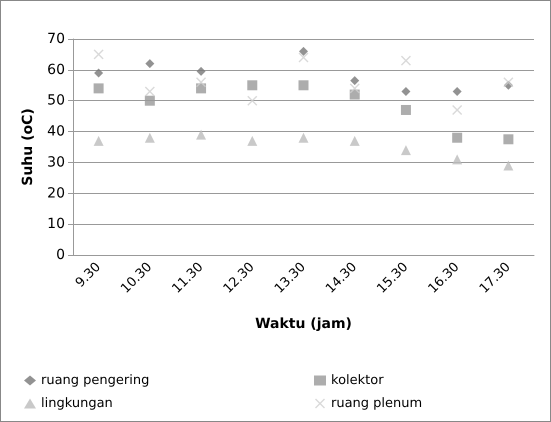 This screenshot has width=551, height=422. What do you see at coordinates (56, 70) in the screenshot?
I see `y-tick-label: 60` at bounding box center [56, 70].